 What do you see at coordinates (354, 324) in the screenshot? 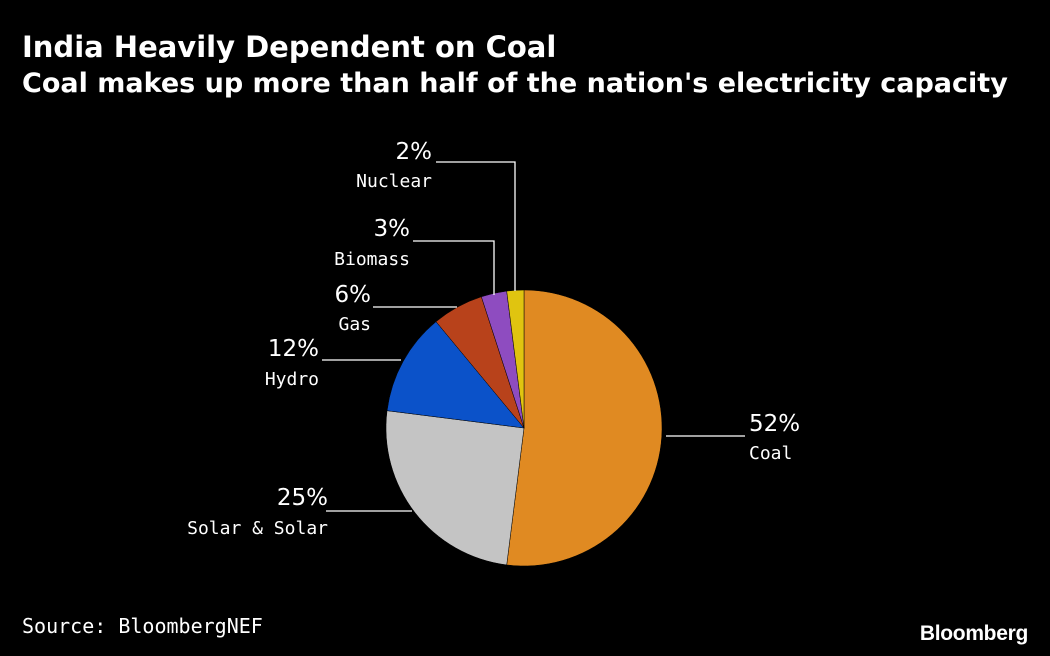
I see `category-label-gas: Gas` at bounding box center [354, 324].